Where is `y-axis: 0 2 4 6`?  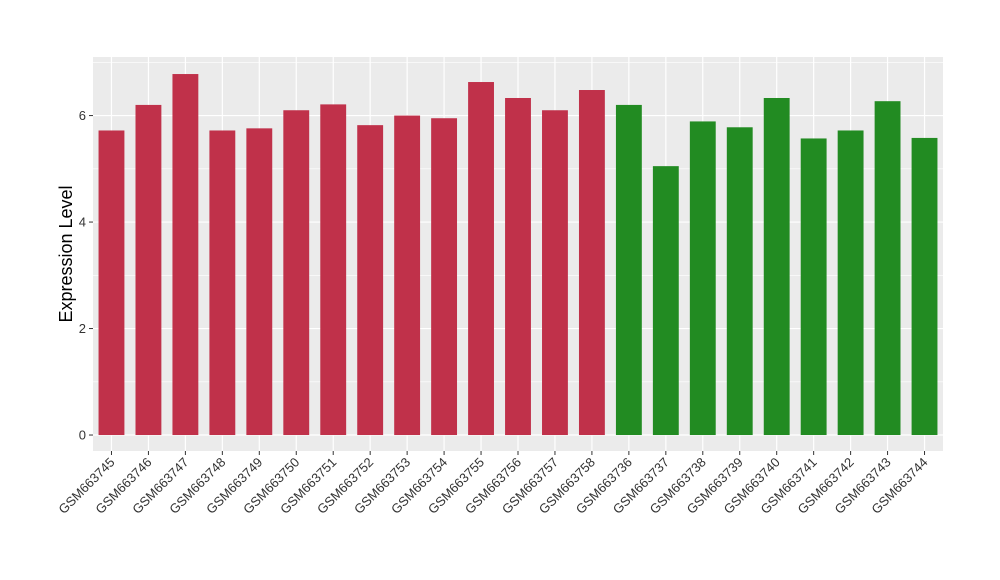
y-axis: 0 2 4 6 is located at coordinates (86, 275).